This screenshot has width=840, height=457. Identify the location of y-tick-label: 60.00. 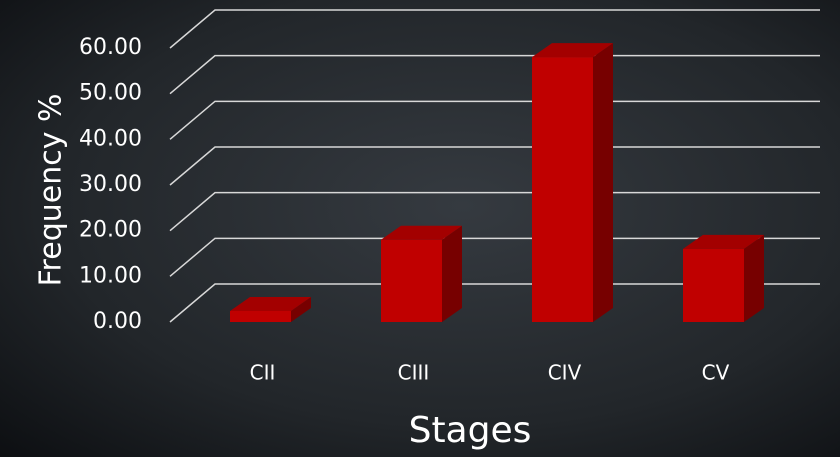
(110, 47).